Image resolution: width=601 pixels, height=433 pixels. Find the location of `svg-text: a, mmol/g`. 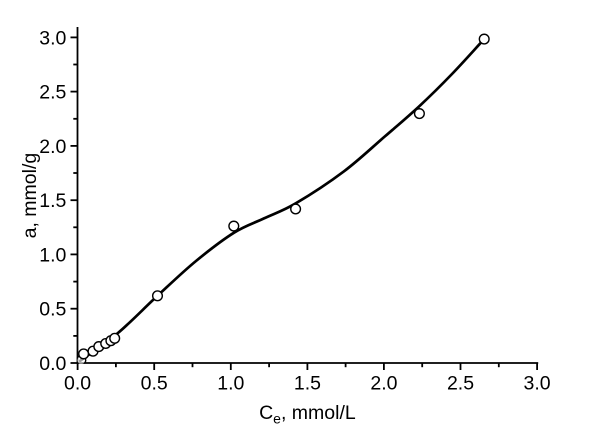

svg-text: a, mmol/g is located at coordinates (30, 196).